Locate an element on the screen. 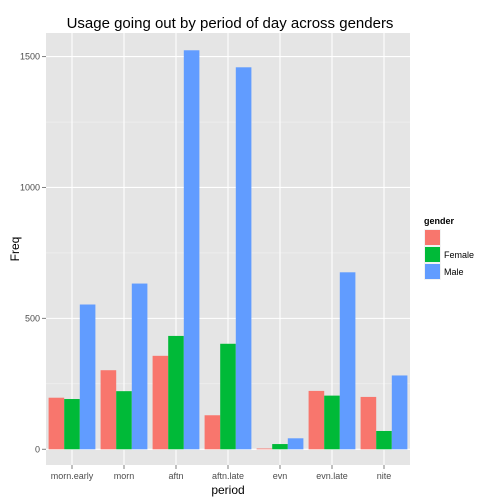  x-tick-label: evn is located at coordinates (280, 476).